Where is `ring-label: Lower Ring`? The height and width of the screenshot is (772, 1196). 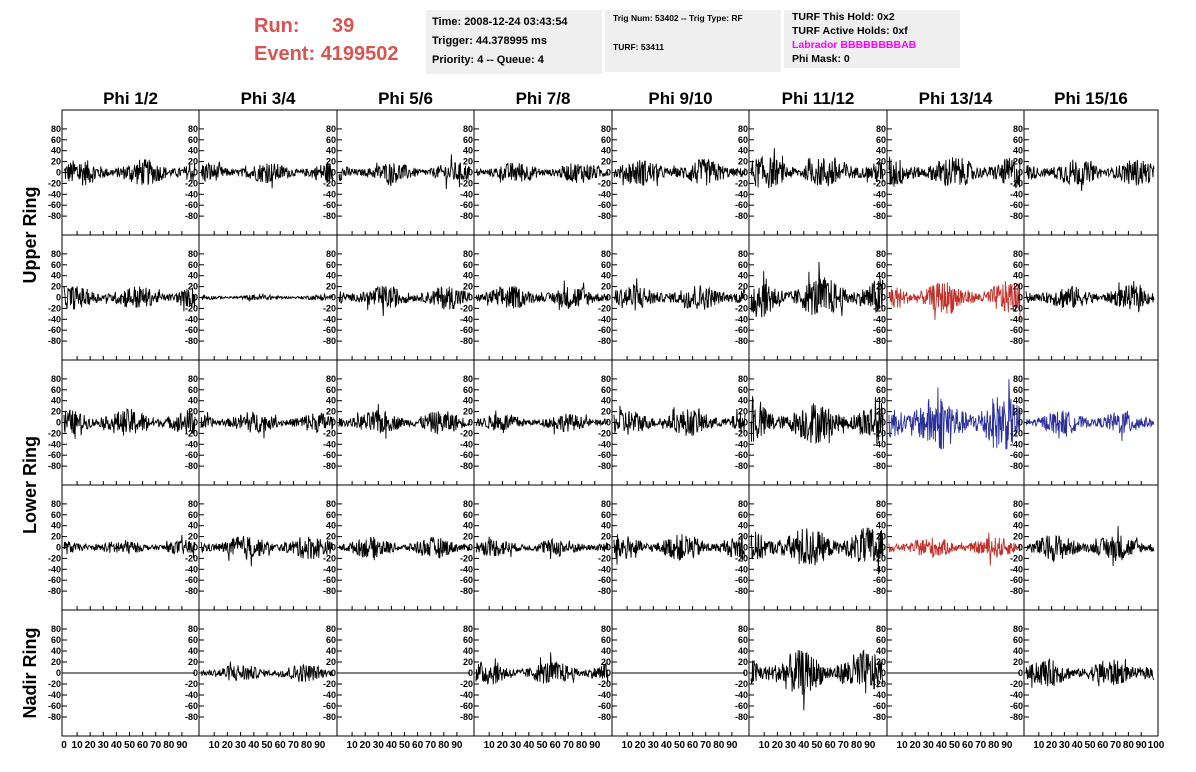
ring-label: Lower Ring is located at coordinates (30, 485).